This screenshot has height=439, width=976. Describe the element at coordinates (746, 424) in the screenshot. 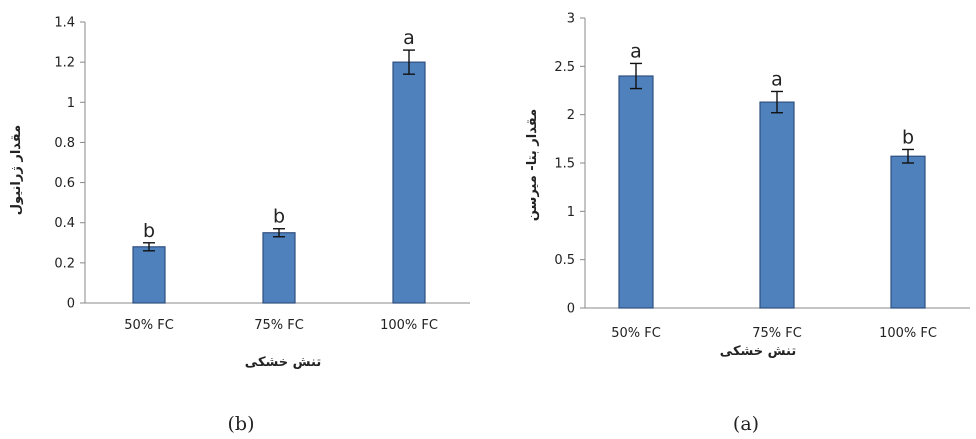

I see `panel-label: (a)` at that location.